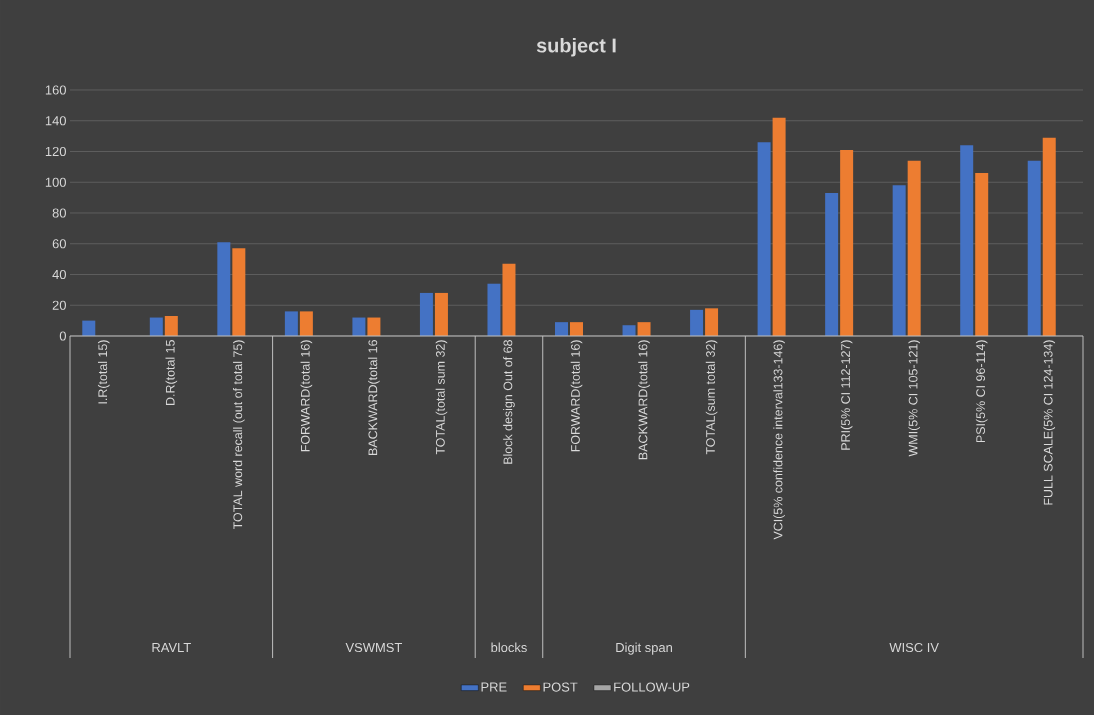 This screenshot has height=715, width=1094. Describe the element at coordinates (374, 397) in the screenshot. I see `x-tick-label: BACKWARD(total 16` at that location.